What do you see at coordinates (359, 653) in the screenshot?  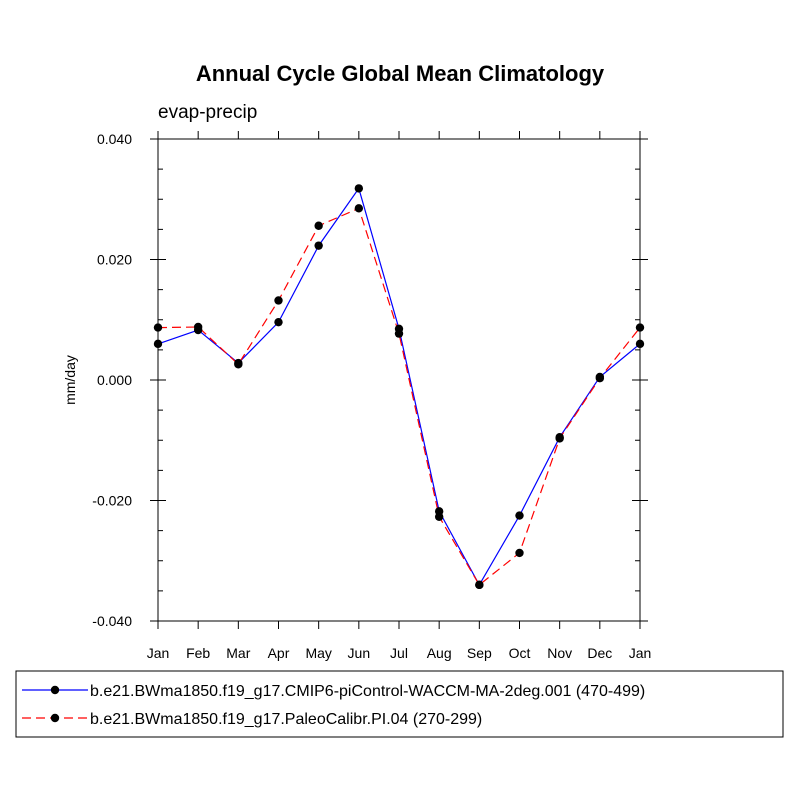 I see `x-tick-label: Jun` at bounding box center [359, 653].